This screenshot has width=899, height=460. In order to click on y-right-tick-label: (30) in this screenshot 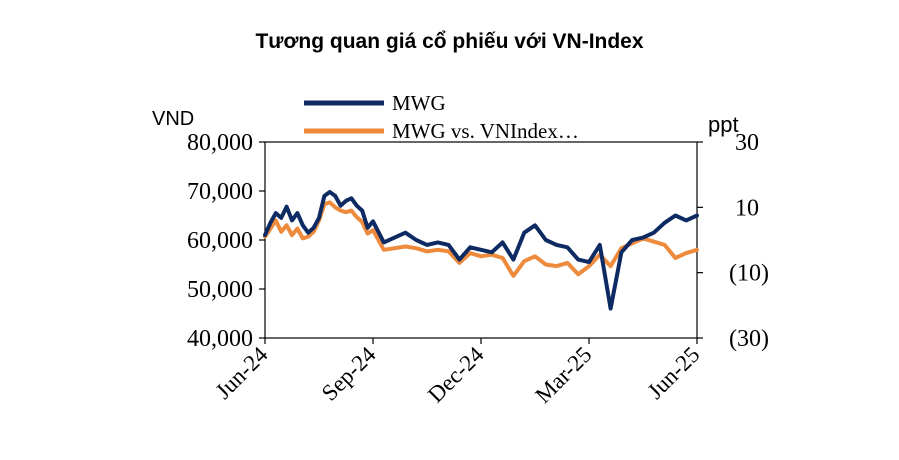, I will do `click(749, 339)`.